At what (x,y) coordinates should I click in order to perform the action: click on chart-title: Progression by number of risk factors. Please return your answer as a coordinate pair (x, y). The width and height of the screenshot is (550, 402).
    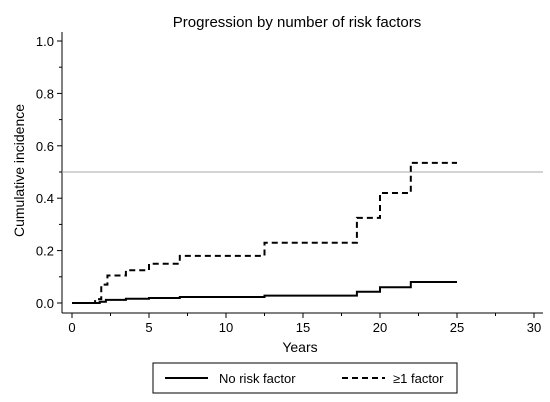
    Looking at the image, I should click on (297, 22).